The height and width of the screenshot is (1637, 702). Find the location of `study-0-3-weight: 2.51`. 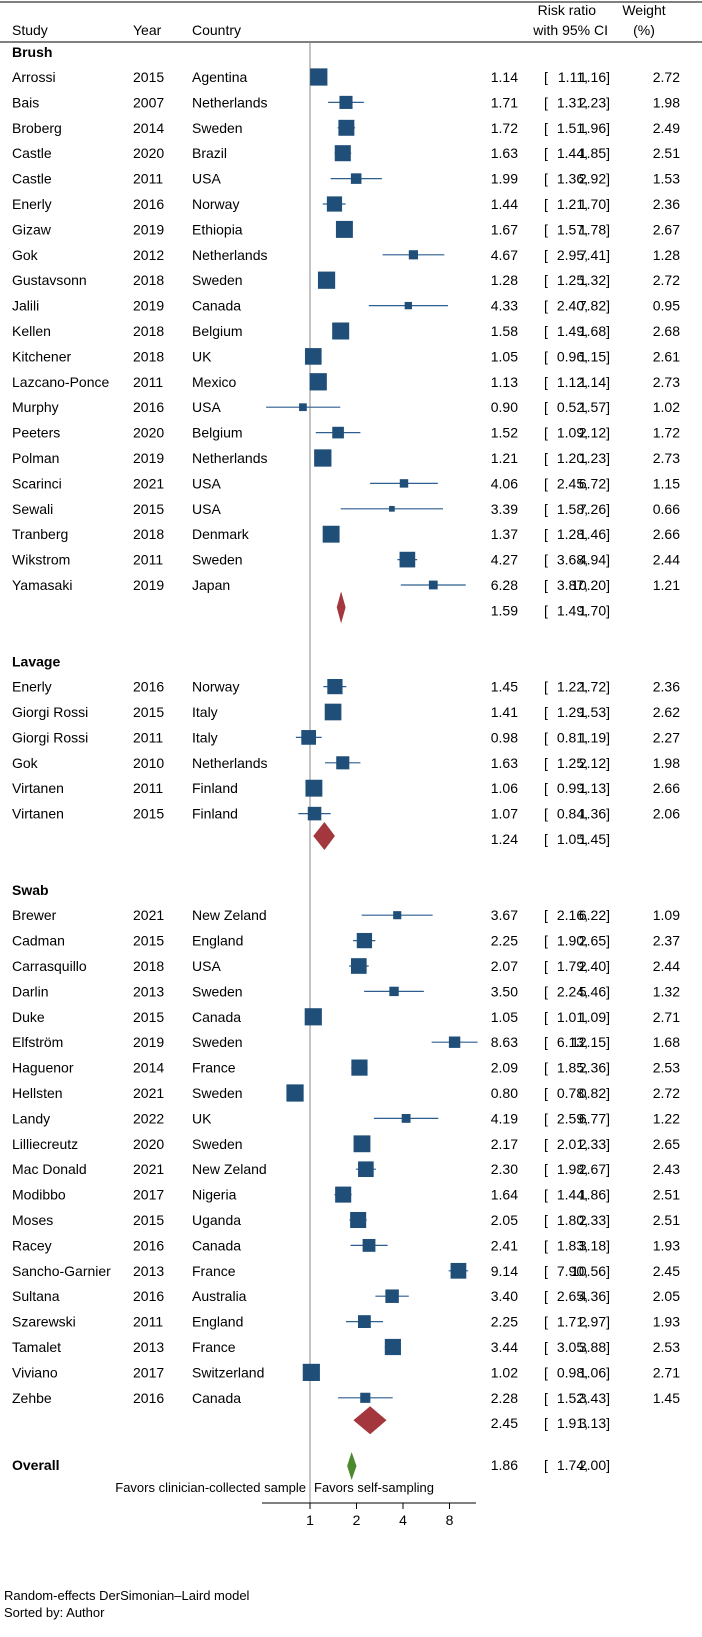

study-0-3-weight: 2.51 is located at coordinates (666, 153).